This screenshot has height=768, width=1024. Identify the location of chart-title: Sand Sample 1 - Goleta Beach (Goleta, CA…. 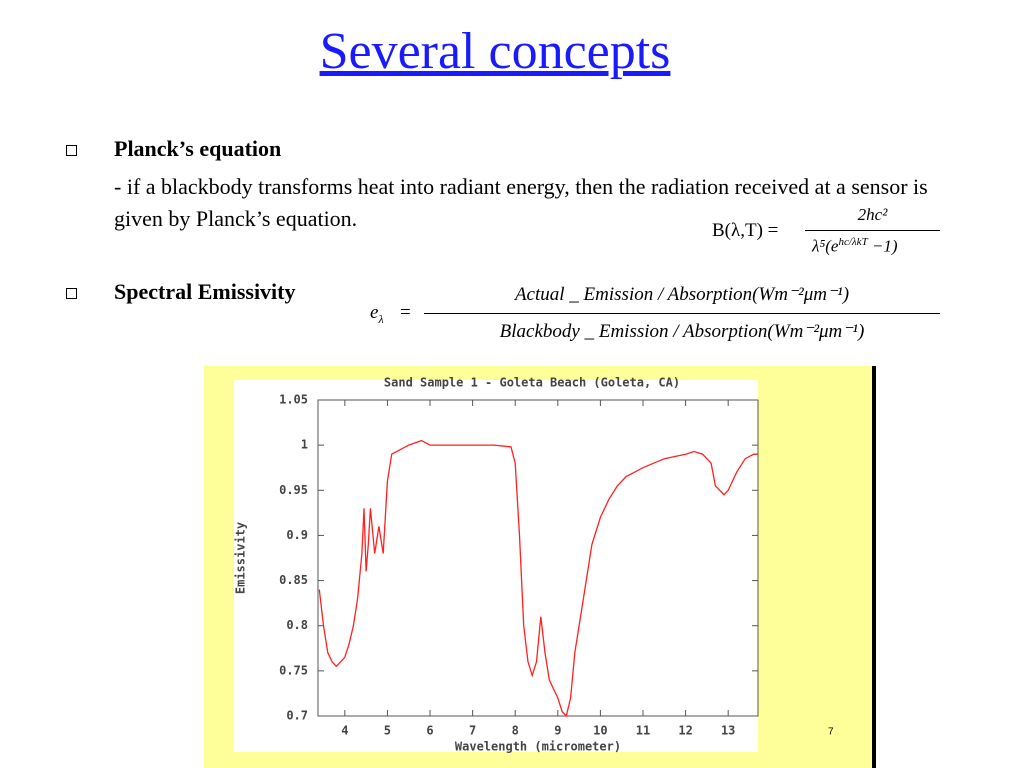
(532, 383).